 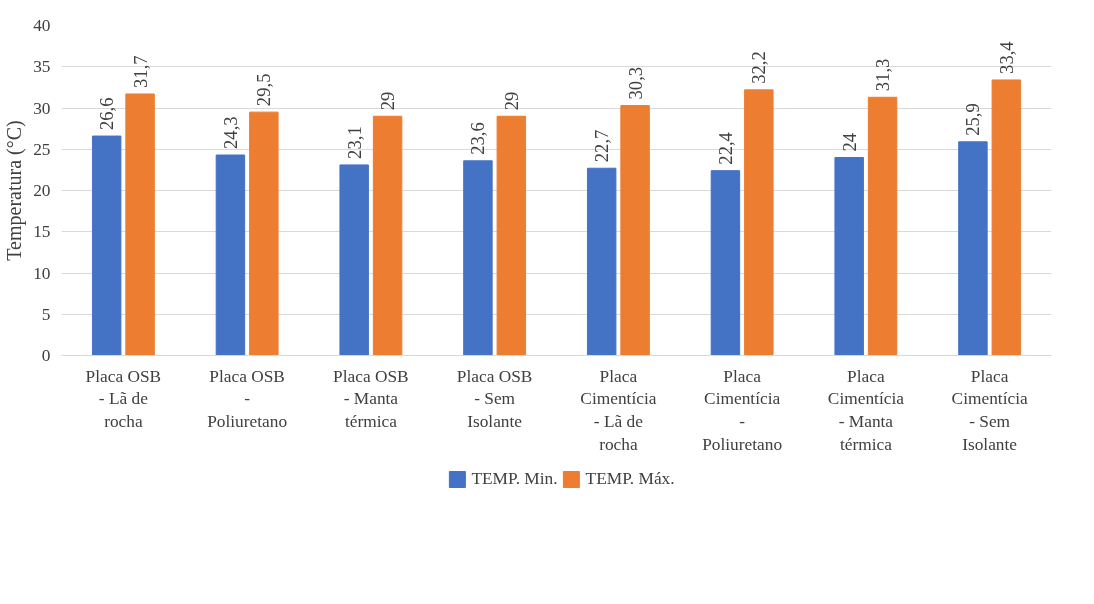 I want to click on y-tick-label: 5, so click(x=46, y=314).